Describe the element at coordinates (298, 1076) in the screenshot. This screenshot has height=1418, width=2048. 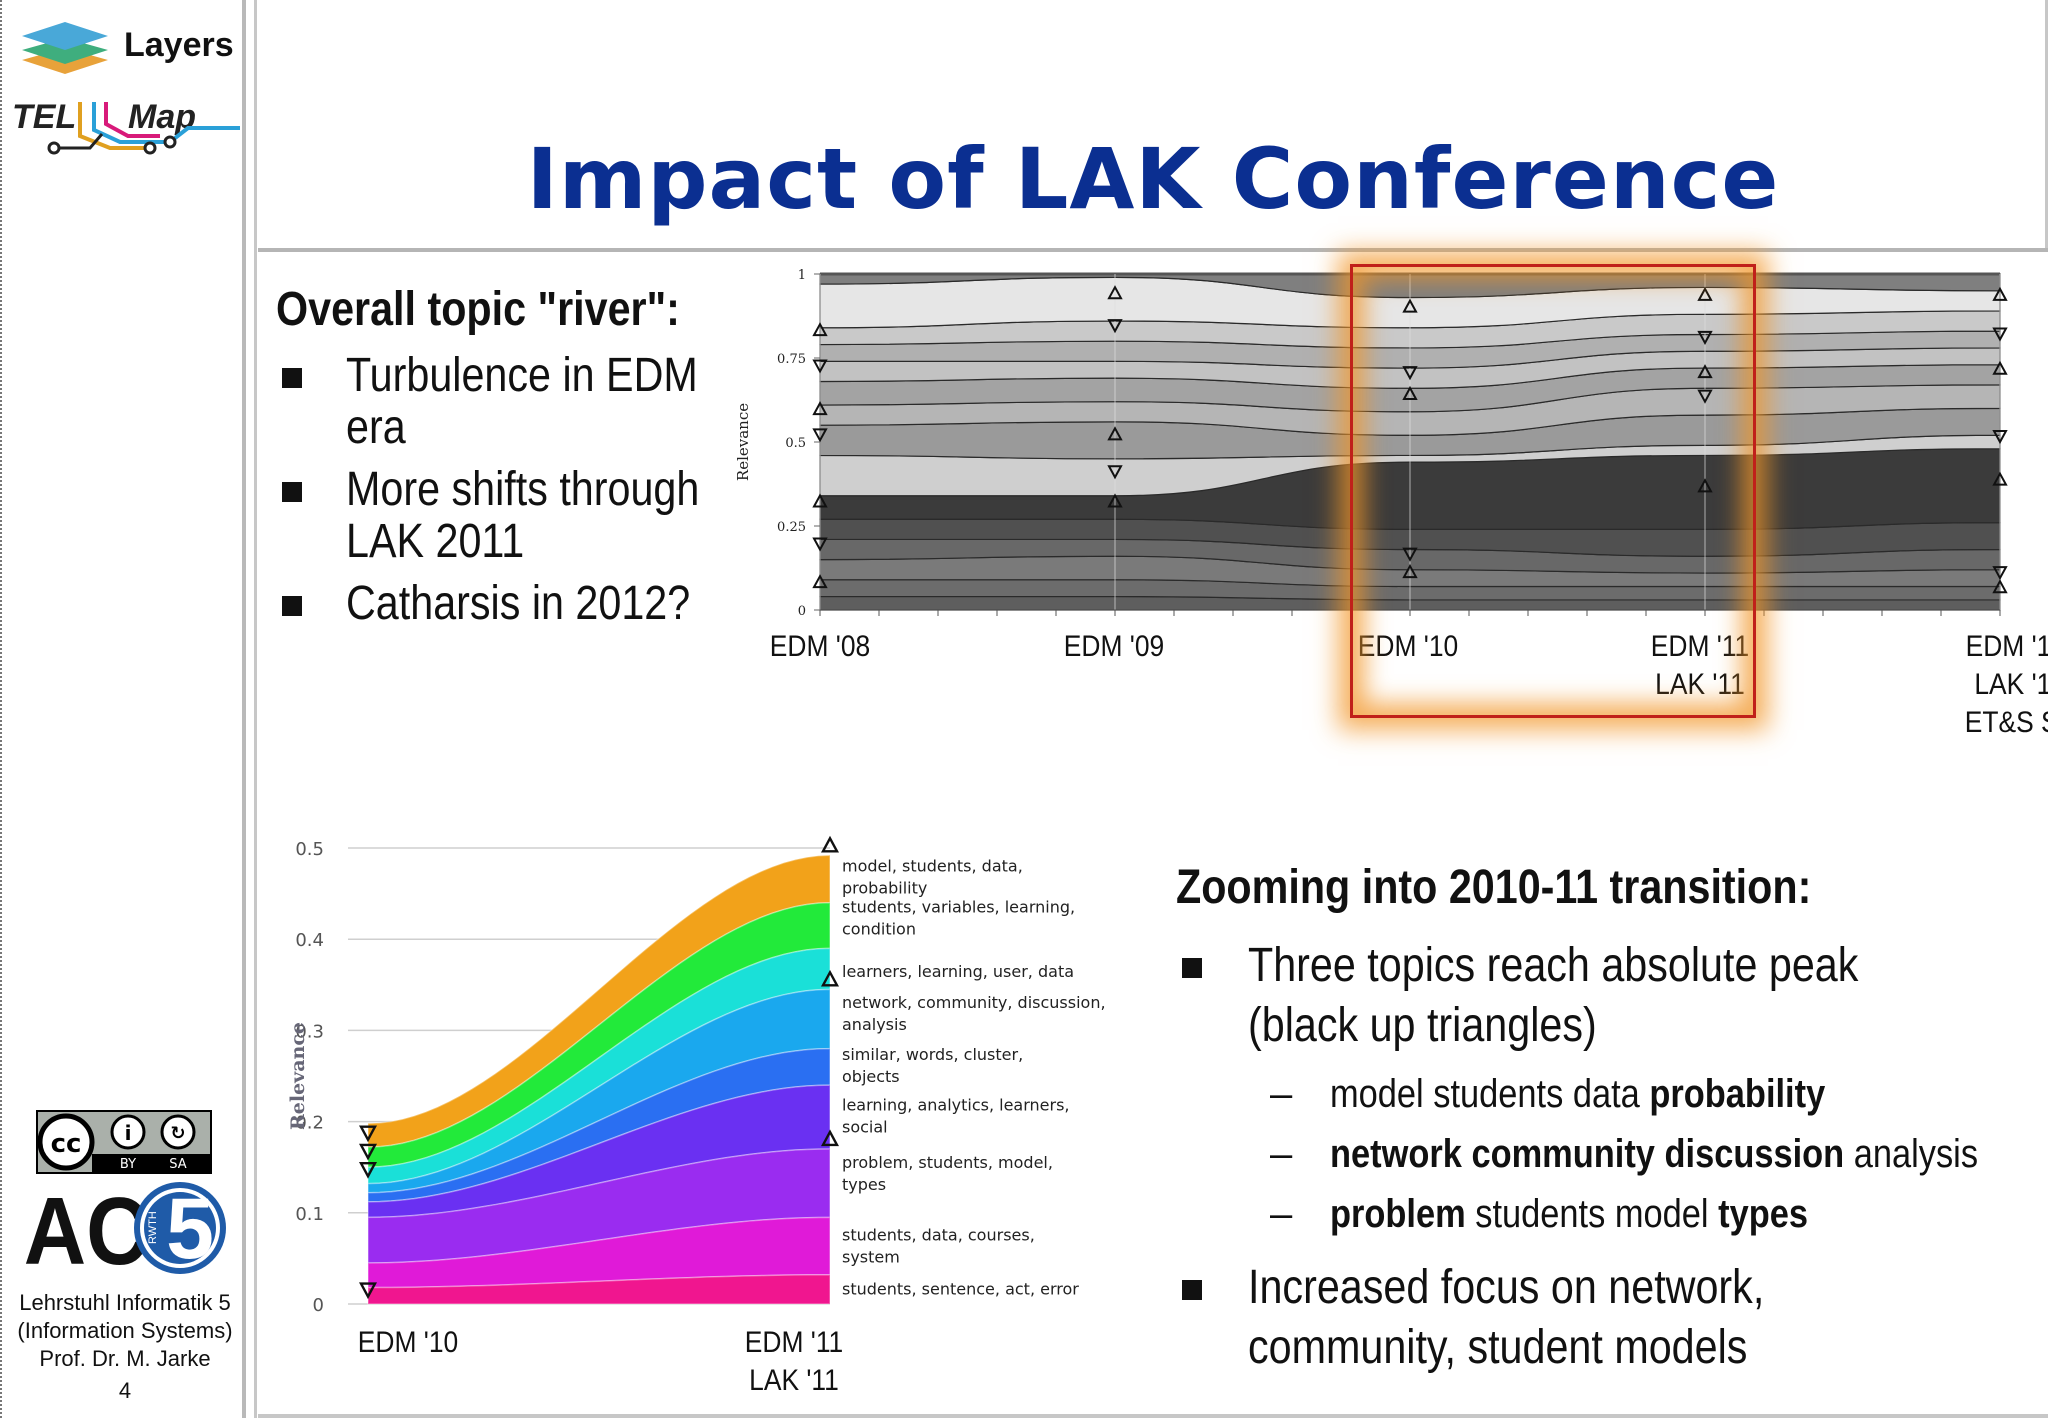
I see `zoom-ylabel: Relevance` at that location.